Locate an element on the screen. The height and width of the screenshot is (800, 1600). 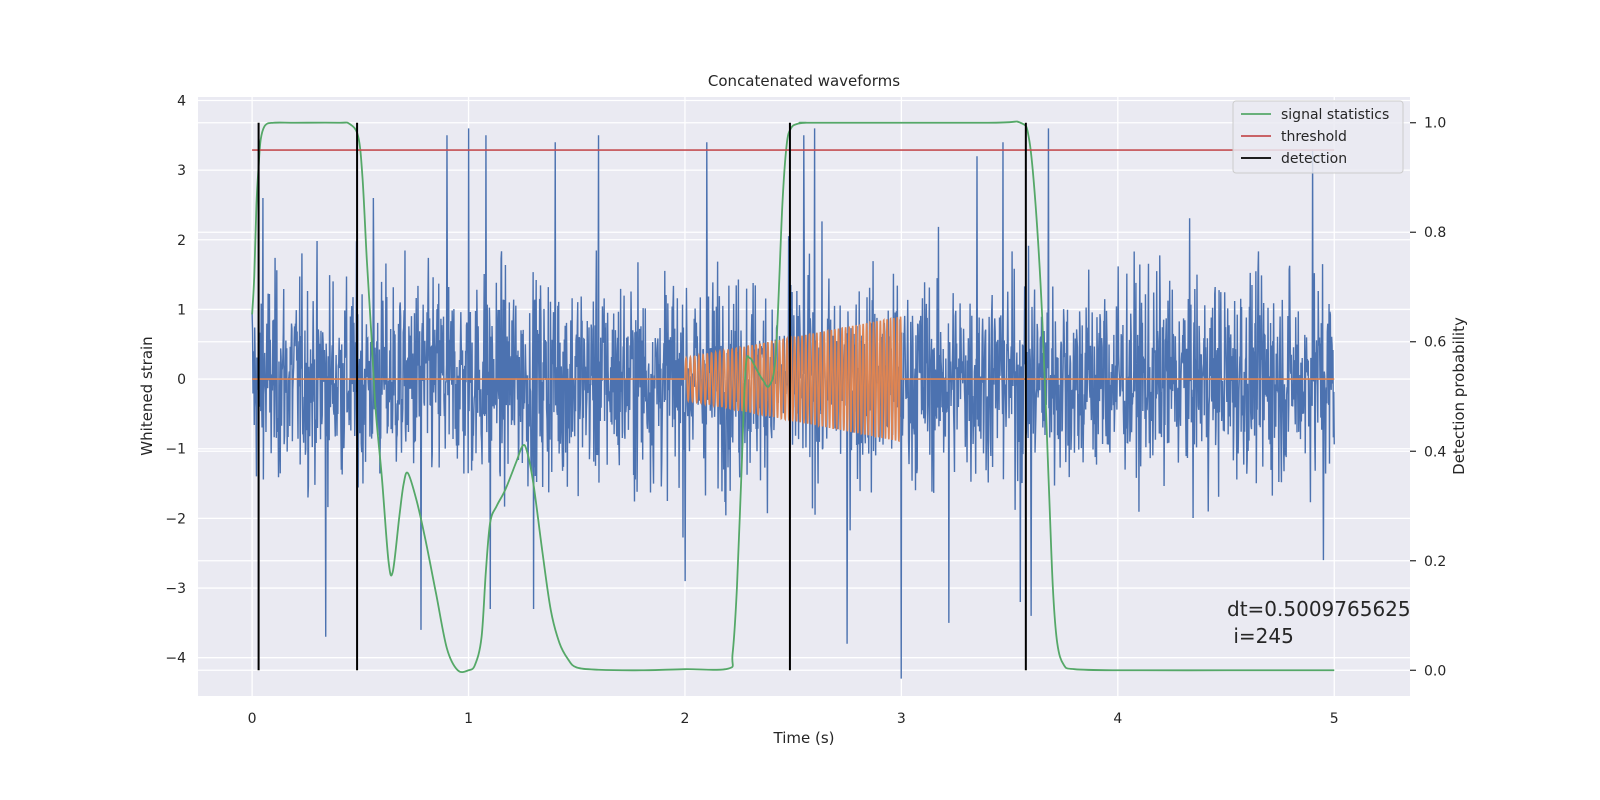
waveform-line is located at coordinates (793, 379).